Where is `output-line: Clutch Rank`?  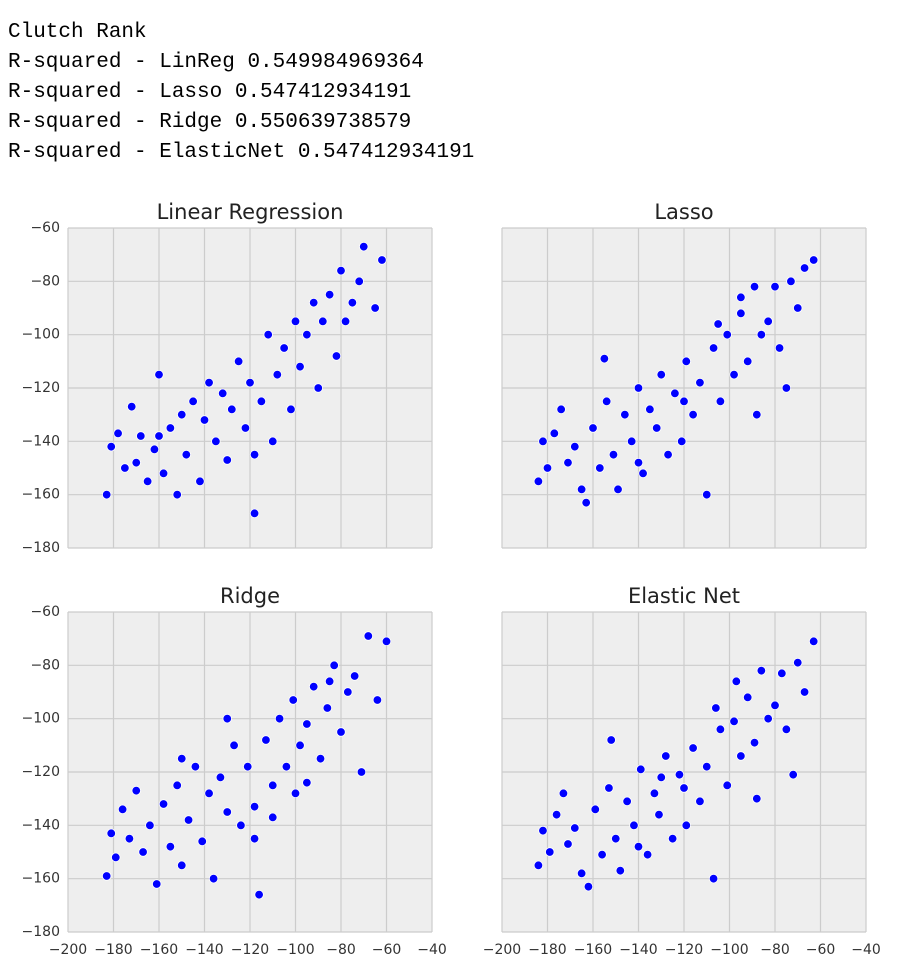
output-line: Clutch Rank is located at coordinates (77, 32).